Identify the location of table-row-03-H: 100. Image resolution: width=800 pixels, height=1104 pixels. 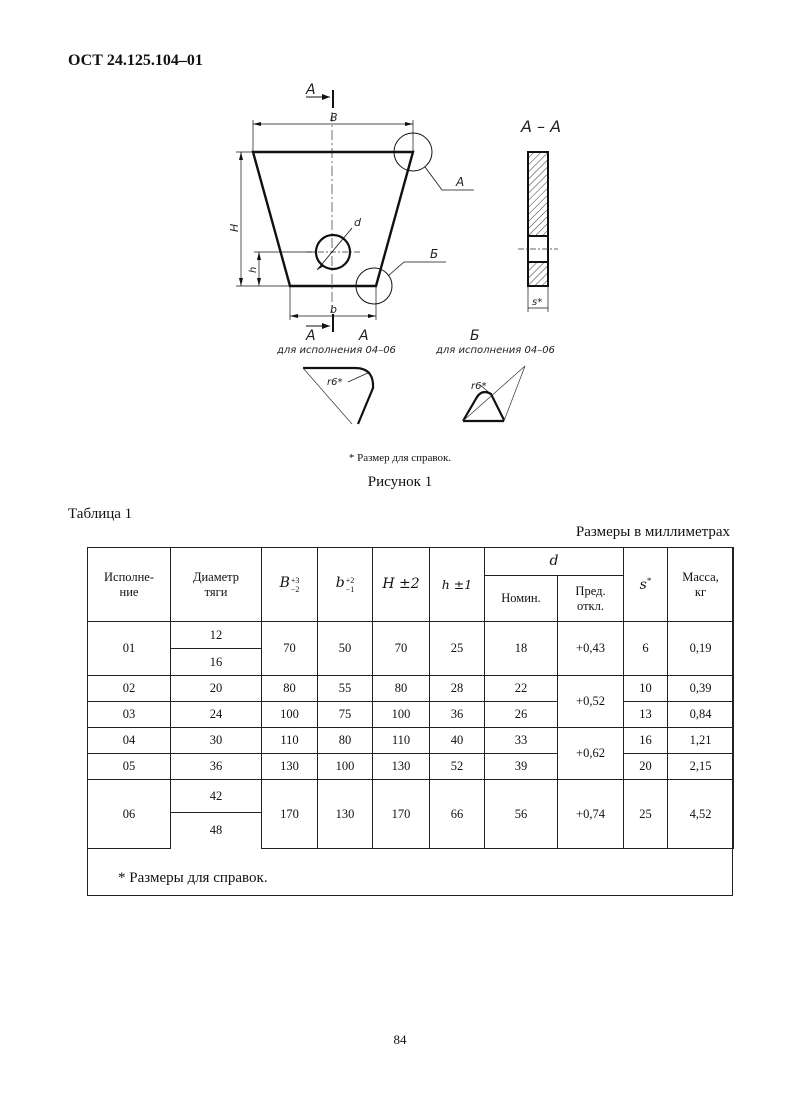
(401, 714).